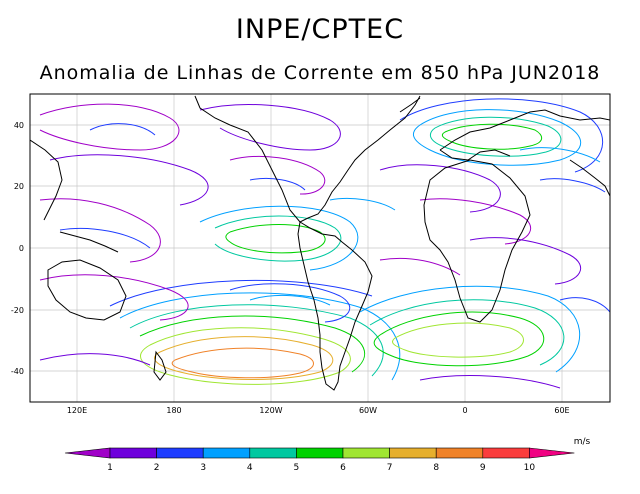  What do you see at coordinates (464, 410) in the screenshot?
I see `lon-label-0: 0` at bounding box center [464, 410].